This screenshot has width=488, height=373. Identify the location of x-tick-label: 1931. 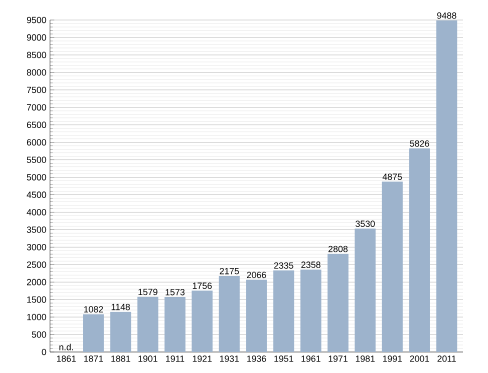
(229, 359).